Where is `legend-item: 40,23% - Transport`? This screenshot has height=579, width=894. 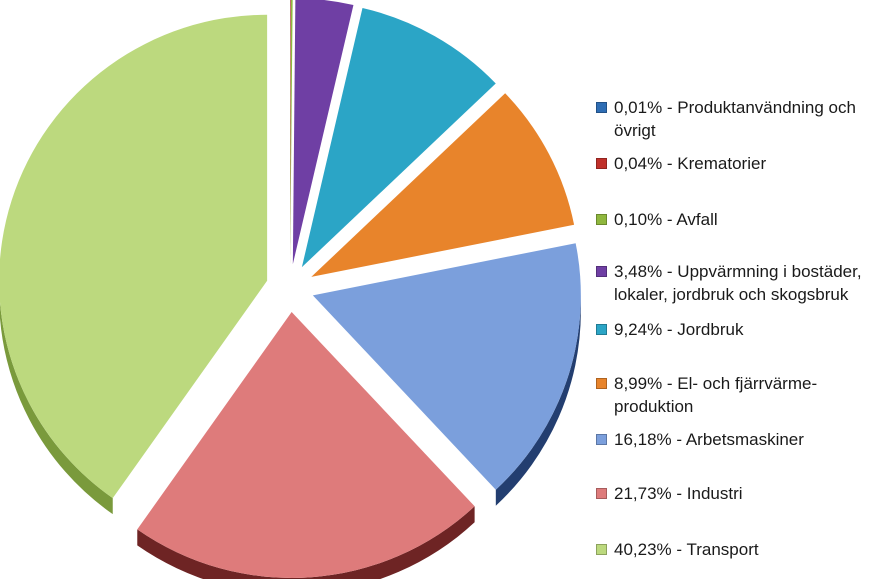
legend-item: 40,23% - Transport is located at coordinates (742, 549).